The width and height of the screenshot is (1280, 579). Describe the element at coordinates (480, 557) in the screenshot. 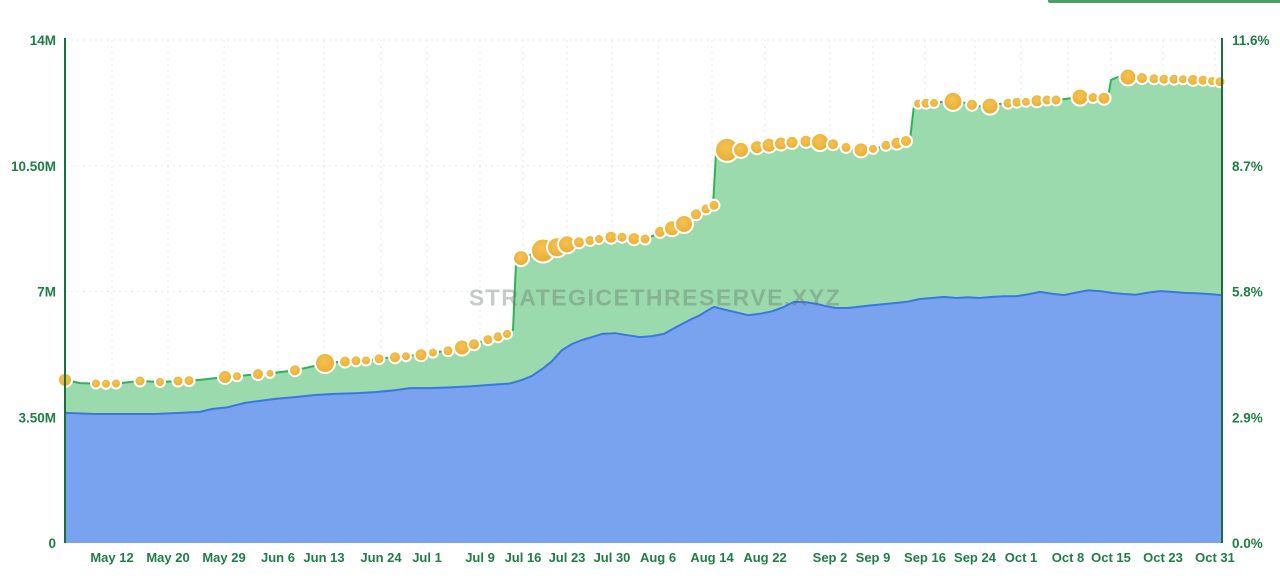

I see `x-axis-label: Jul 9` at that location.